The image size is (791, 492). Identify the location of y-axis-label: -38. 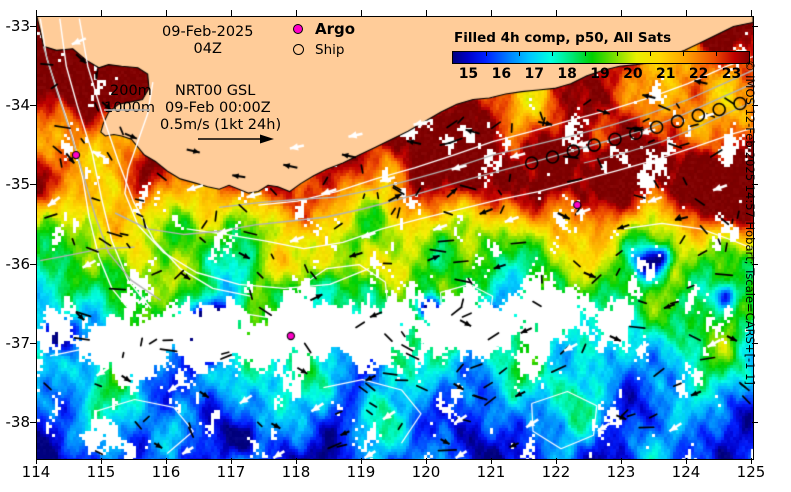
(18, 422).